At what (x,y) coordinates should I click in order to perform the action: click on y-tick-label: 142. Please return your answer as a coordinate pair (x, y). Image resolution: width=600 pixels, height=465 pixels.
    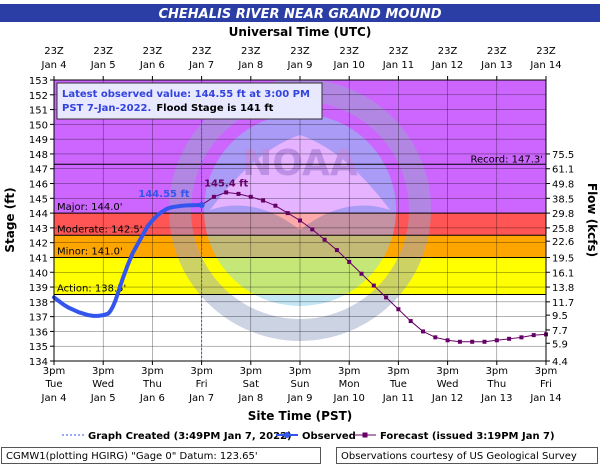
    Looking at the image, I should click on (38, 244).